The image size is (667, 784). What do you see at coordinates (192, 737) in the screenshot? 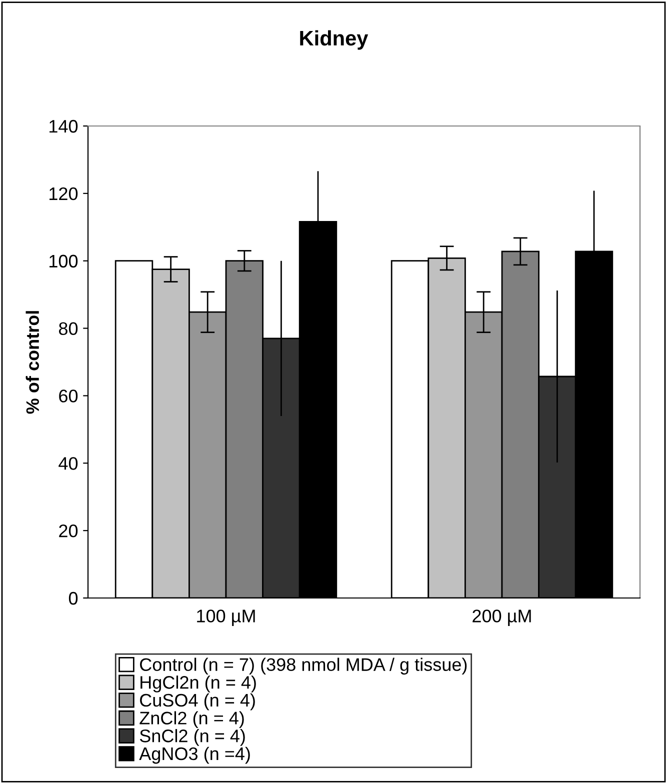
I see `legend-label: SnCl2 (n = 4)` at bounding box center [192, 737].